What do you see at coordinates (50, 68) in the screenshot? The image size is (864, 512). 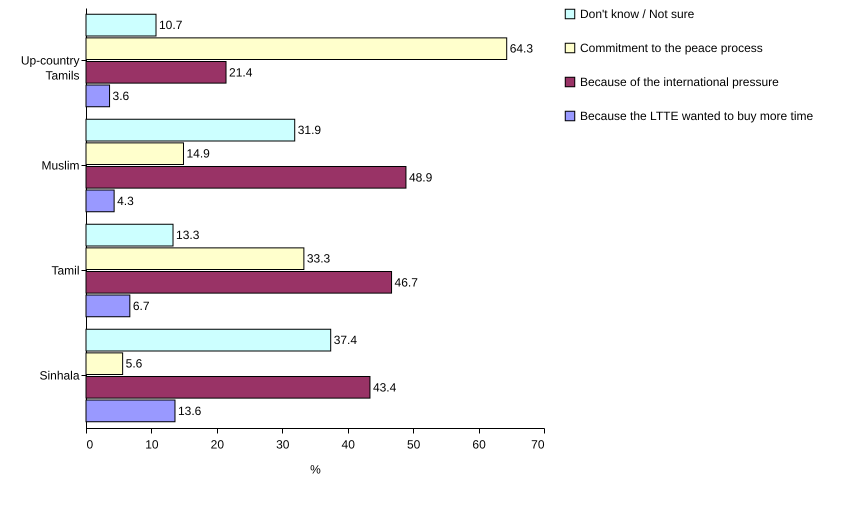 I see `y-tick-label: Up-country Tamils` at bounding box center [50, 68].